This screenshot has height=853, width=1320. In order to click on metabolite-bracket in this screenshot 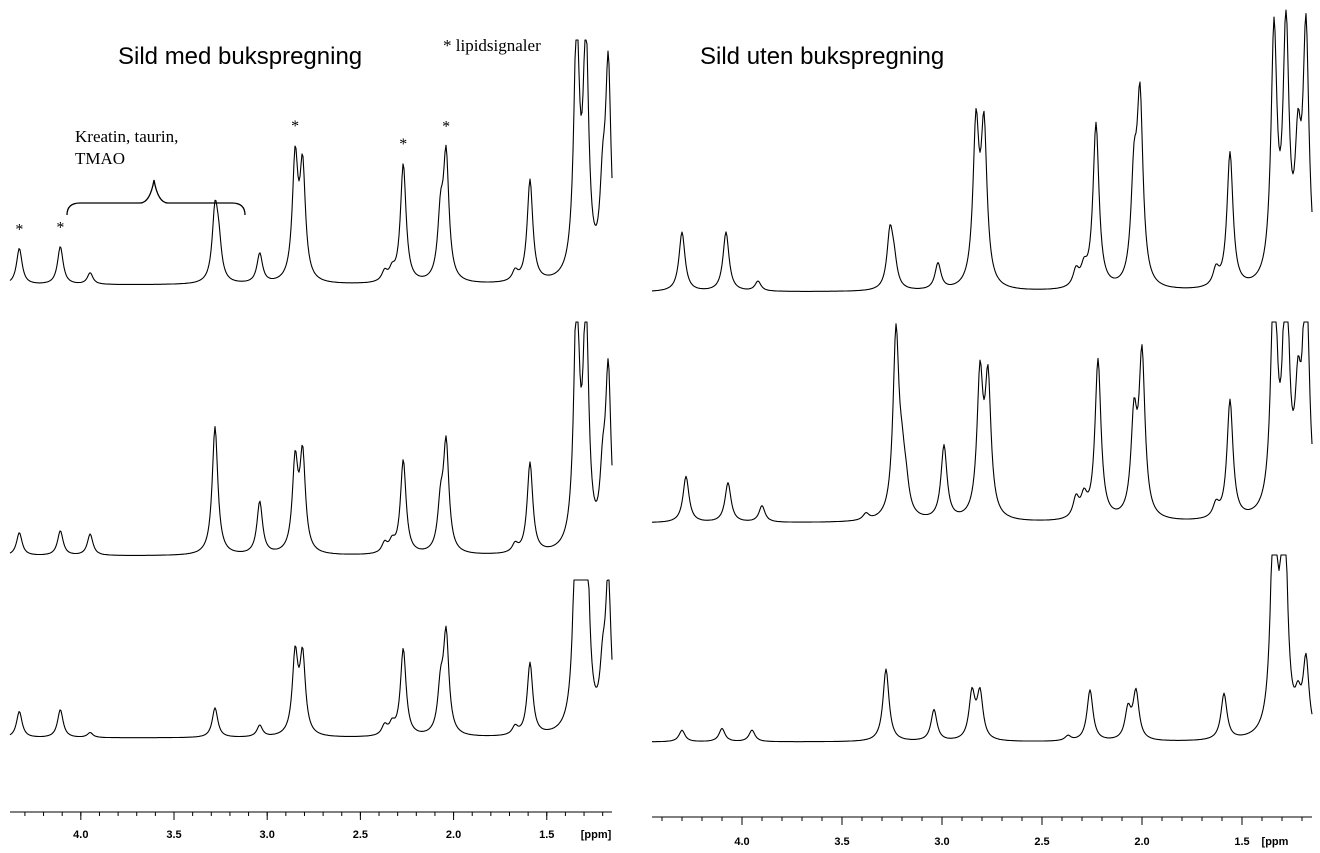, I will do `click(156, 197)`.